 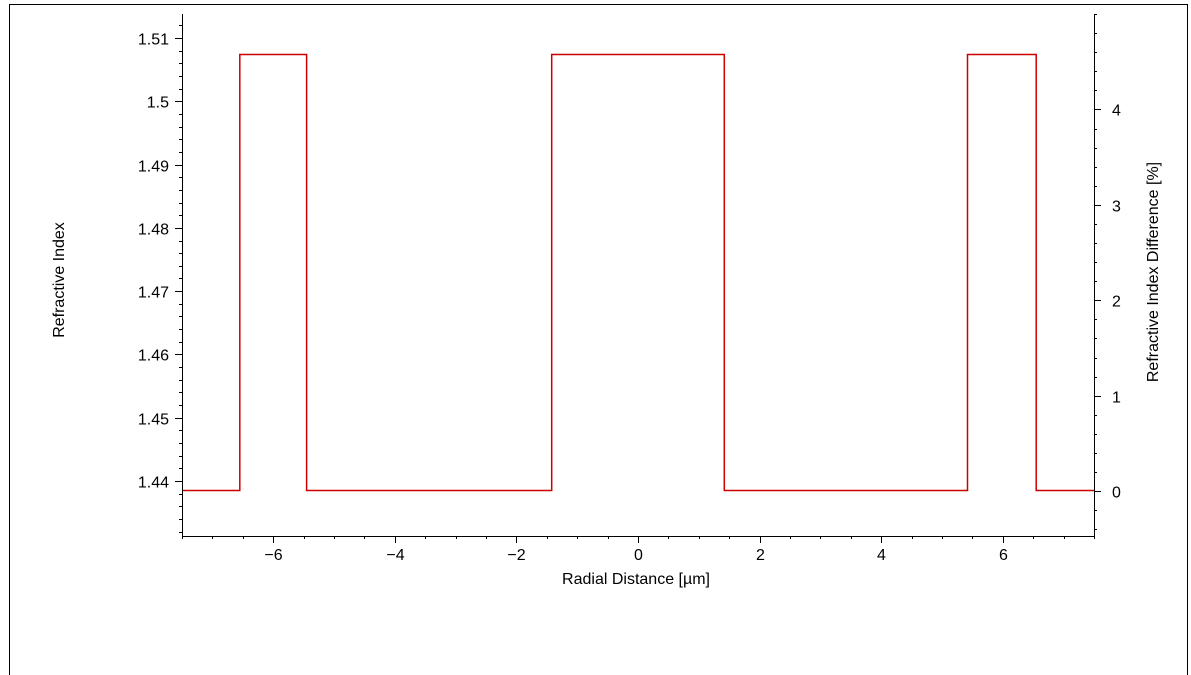 I want to click on y-tick-label: 1.51, so click(x=153, y=40).